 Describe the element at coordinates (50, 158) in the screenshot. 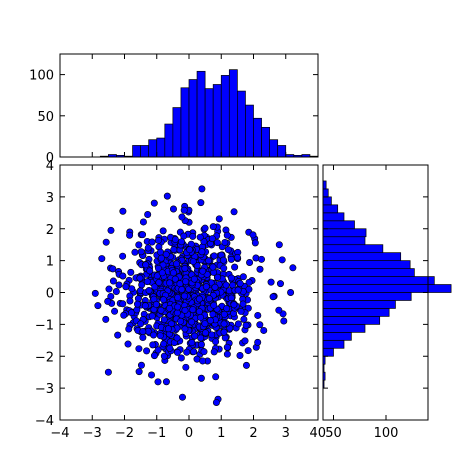

I see `top-histogram-y-tick-label: 0` at that location.